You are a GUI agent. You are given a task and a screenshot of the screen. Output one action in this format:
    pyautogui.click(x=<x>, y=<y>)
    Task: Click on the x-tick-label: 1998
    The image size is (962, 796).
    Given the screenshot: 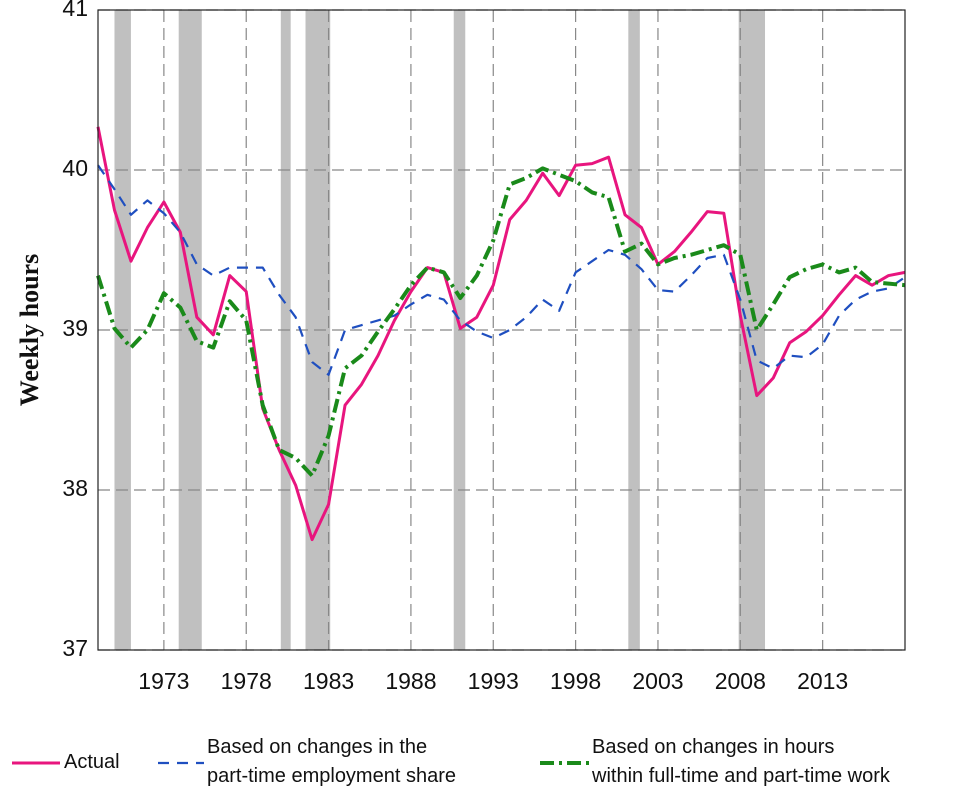 What is the action you would take?
    pyautogui.click(x=575, y=681)
    